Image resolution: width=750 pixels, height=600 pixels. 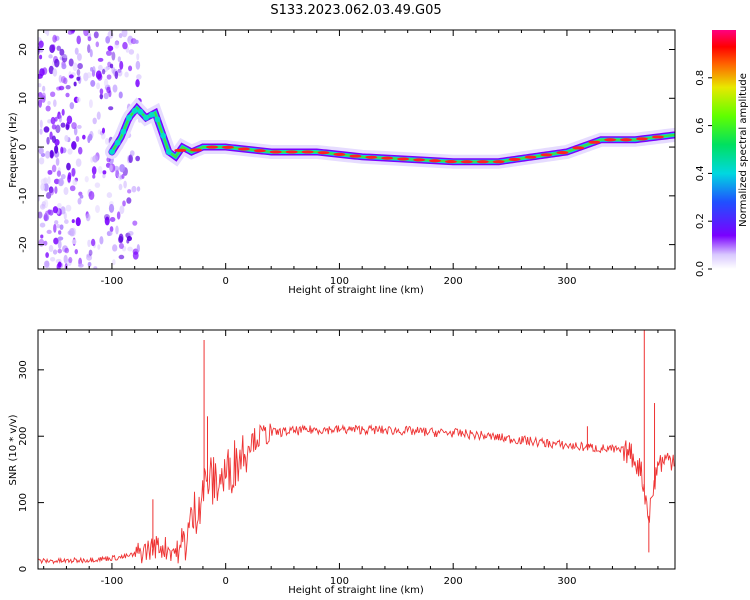 What do you see at coordinates (23, 147) in the screenshot?
I see `spectrogram-ytick-label: 0` at bounding box center [23, 147].